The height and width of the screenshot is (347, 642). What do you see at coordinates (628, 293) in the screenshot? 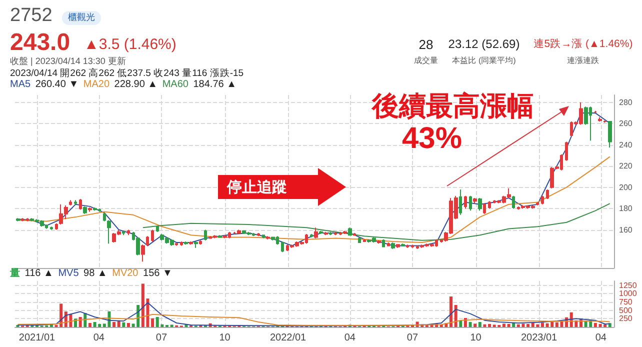
I see `y-tick-label: 1000` at bounding box center [628, 293].